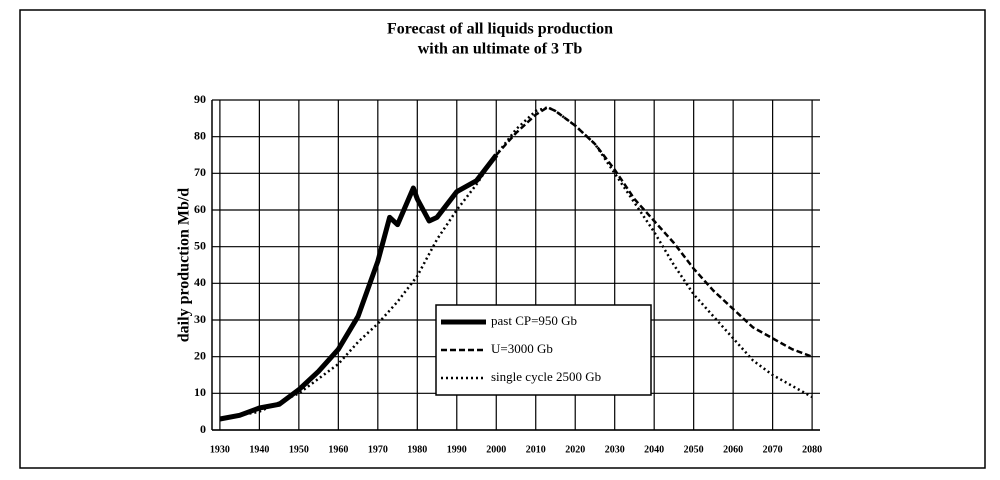 The width and height of the screenshot is (1000, 480). What do you see at coordinates (200, 392) in the screenshot?
I see `y-tick-label: 10` at bounding box center [200, 392].